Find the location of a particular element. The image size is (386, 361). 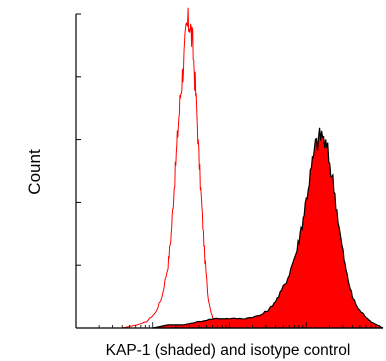

x-axis-label: KAP-1 (shaded) and isotype control is located at coordinates (228, 350).